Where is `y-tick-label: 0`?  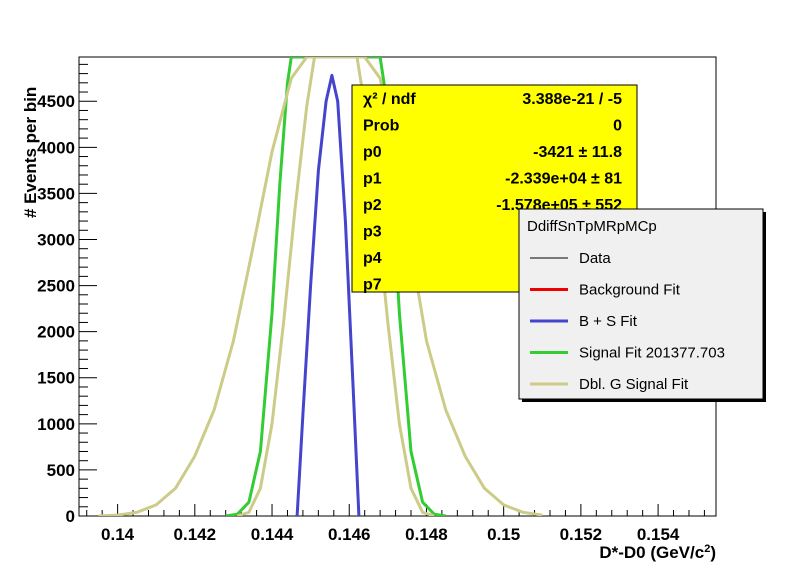
y-tick-label: 0 is located at coordinates (70, 516).